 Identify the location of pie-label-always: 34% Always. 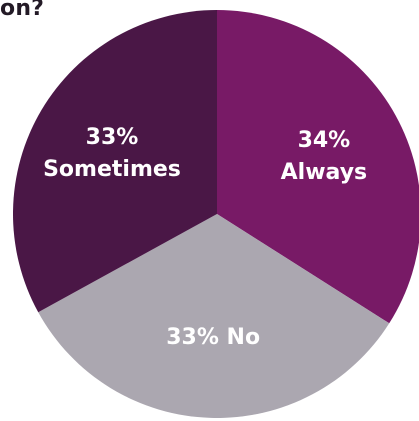
(324, 156).